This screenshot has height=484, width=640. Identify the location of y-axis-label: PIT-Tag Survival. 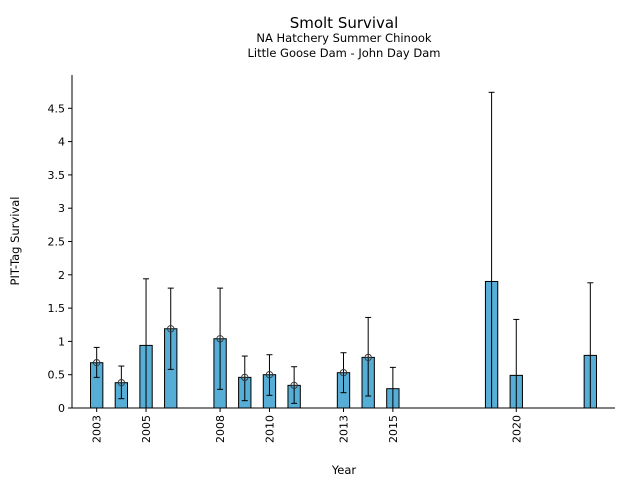
(15, 241).